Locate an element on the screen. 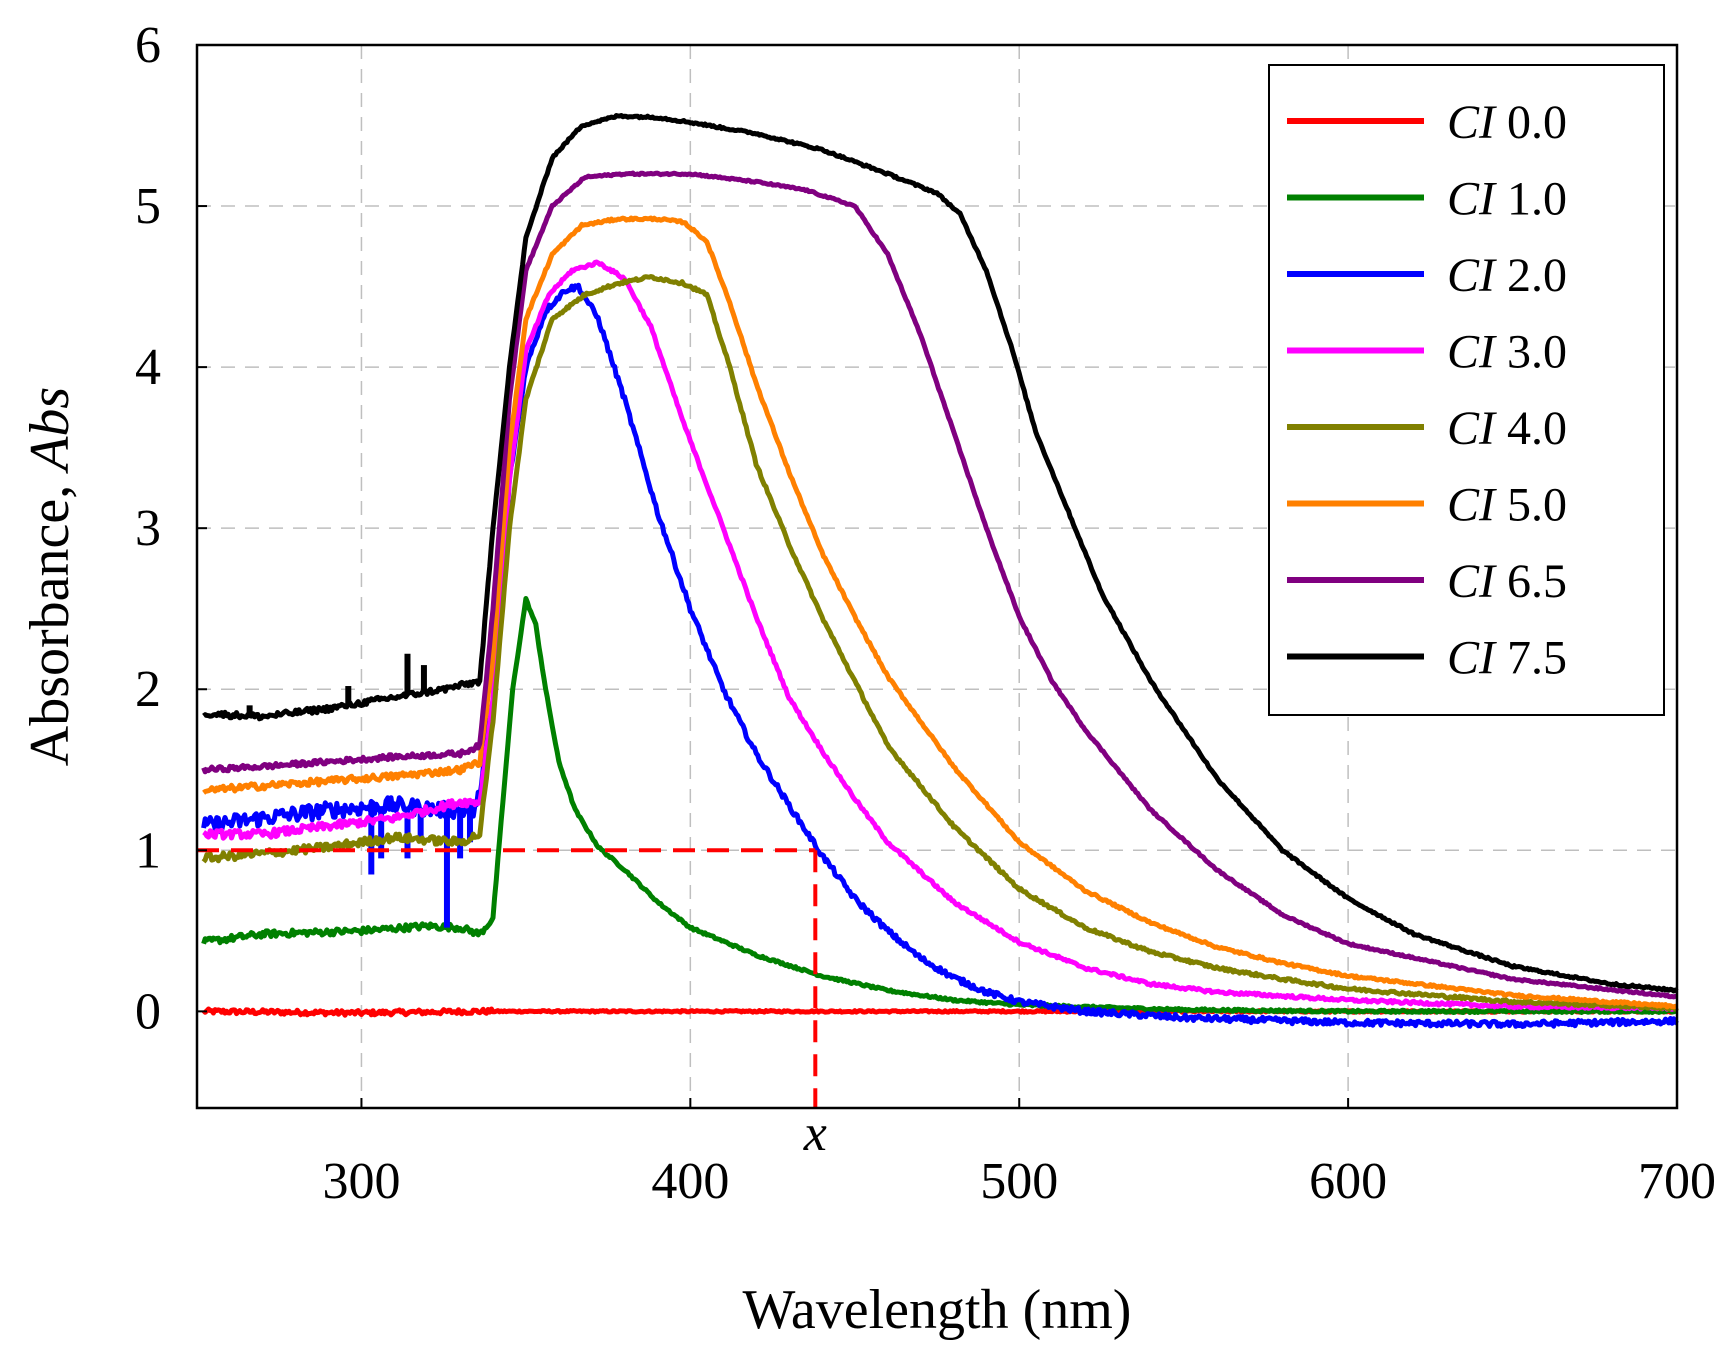 Image resolution: width=1736 pixels, height=1356 pixels. x-tick-label: 600 is located at coordinates (1348, 1181).